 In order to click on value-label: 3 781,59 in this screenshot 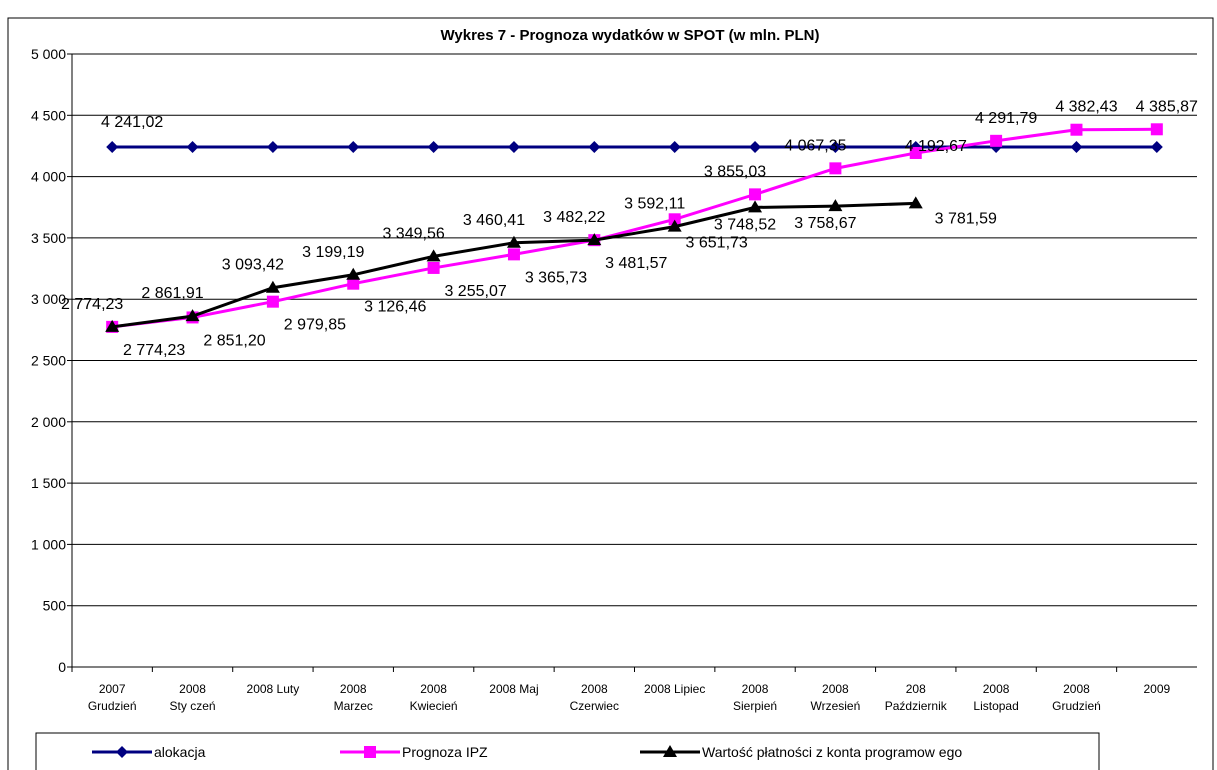, I will do `click(966, 218)`.